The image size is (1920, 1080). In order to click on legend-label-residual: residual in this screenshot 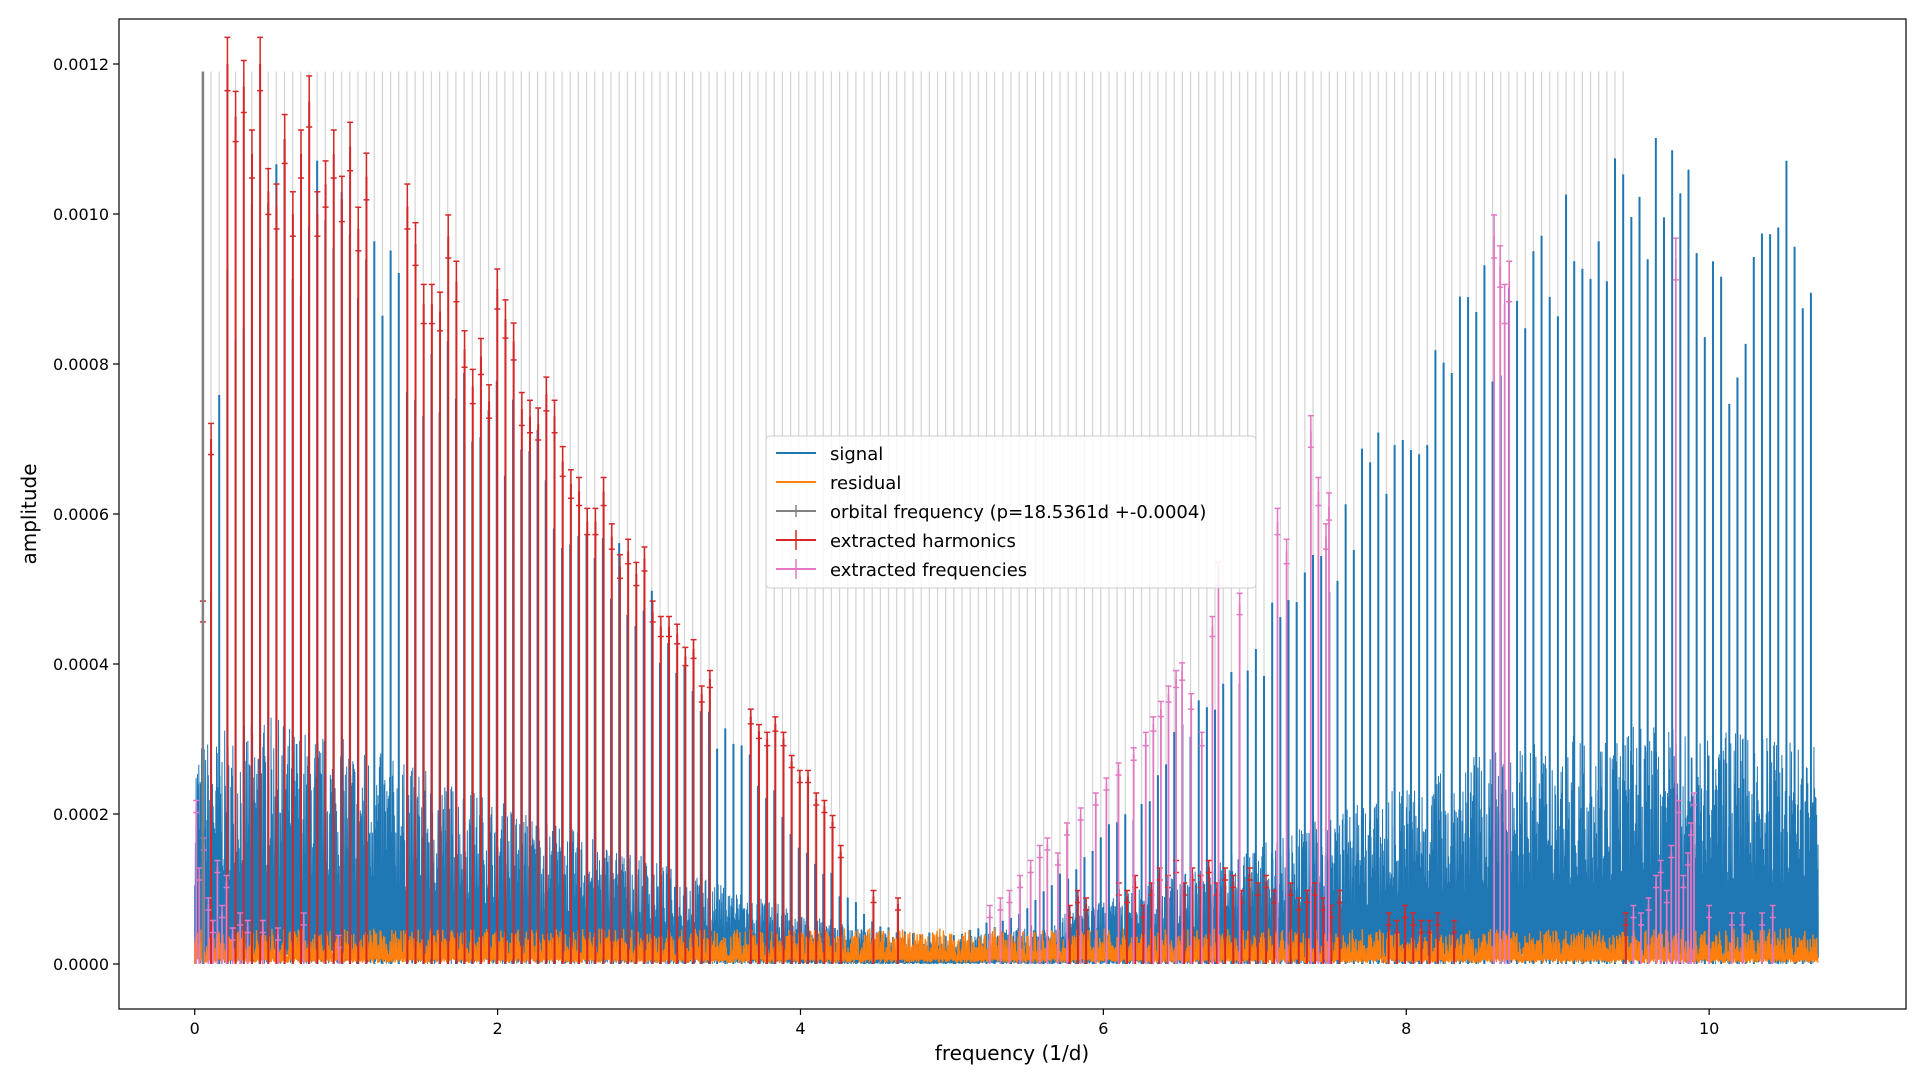, I will do `click(865, 483)`.